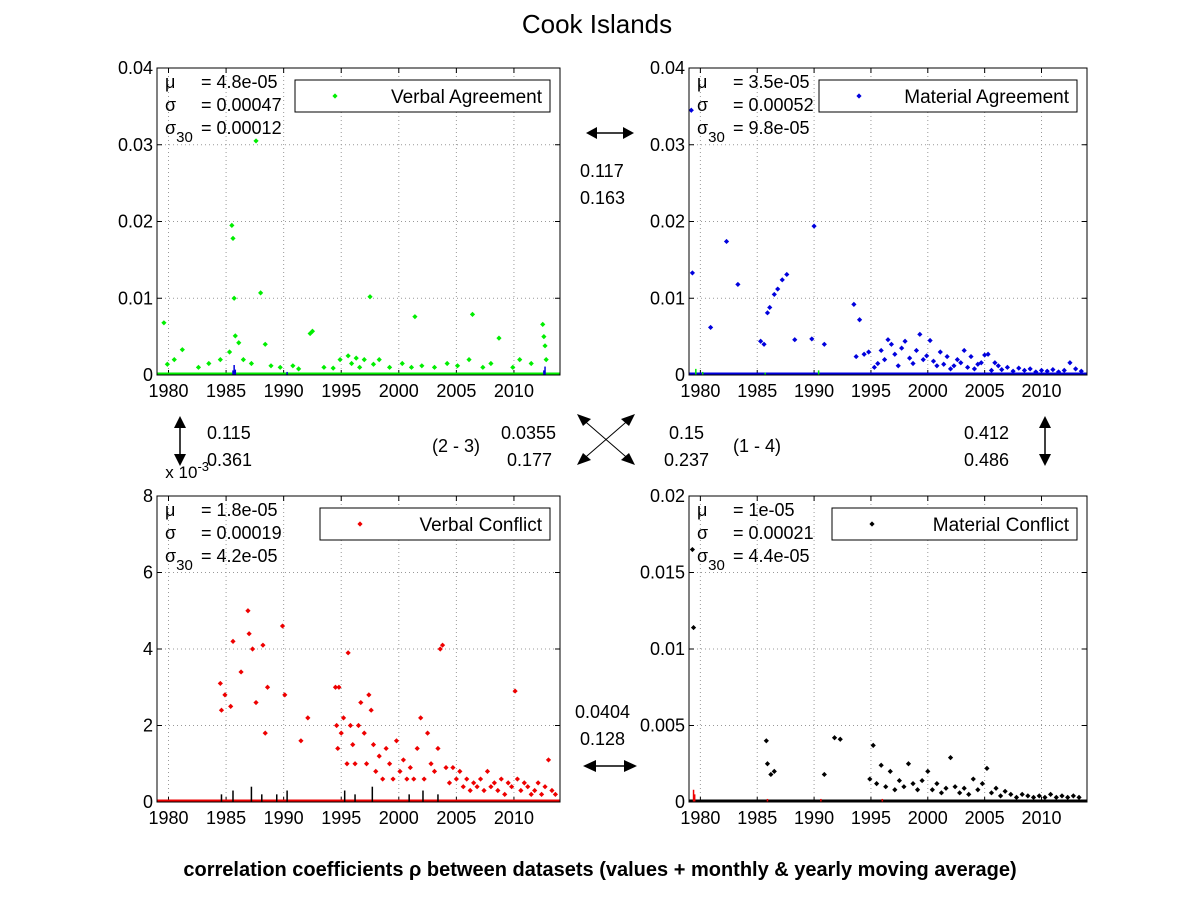 This screenshot has height=901, width=1201. Describe the element at coordinates (628, 459) in the screenshot. I see `arrow-diag-head-br` at that location.